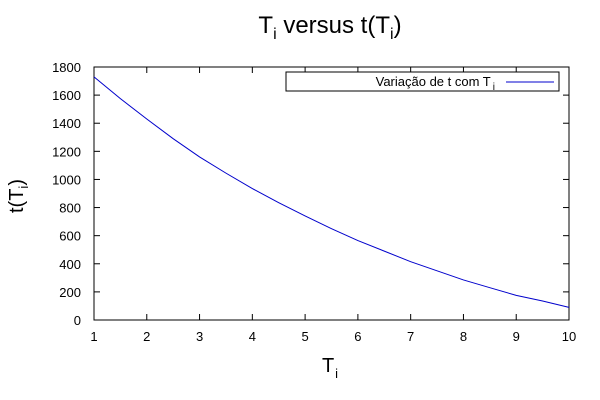 The height and width of the screenshot is (400, 600). Describe the element at coordinates (66, 179) in the screenshot. I see `y-tick-label: 1000` at that location.